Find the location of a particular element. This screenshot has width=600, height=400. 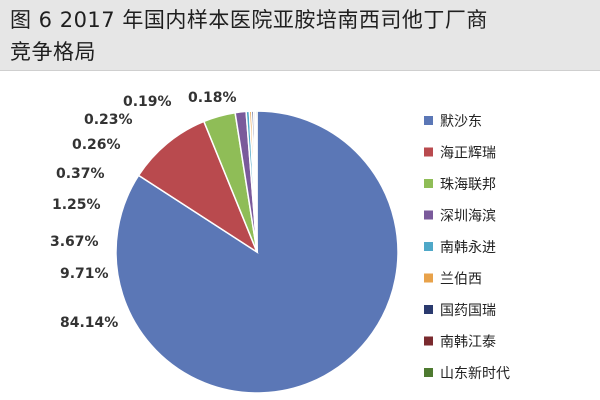

legend-item-3: 珠海联邦 is located at coordinates (460, 185).